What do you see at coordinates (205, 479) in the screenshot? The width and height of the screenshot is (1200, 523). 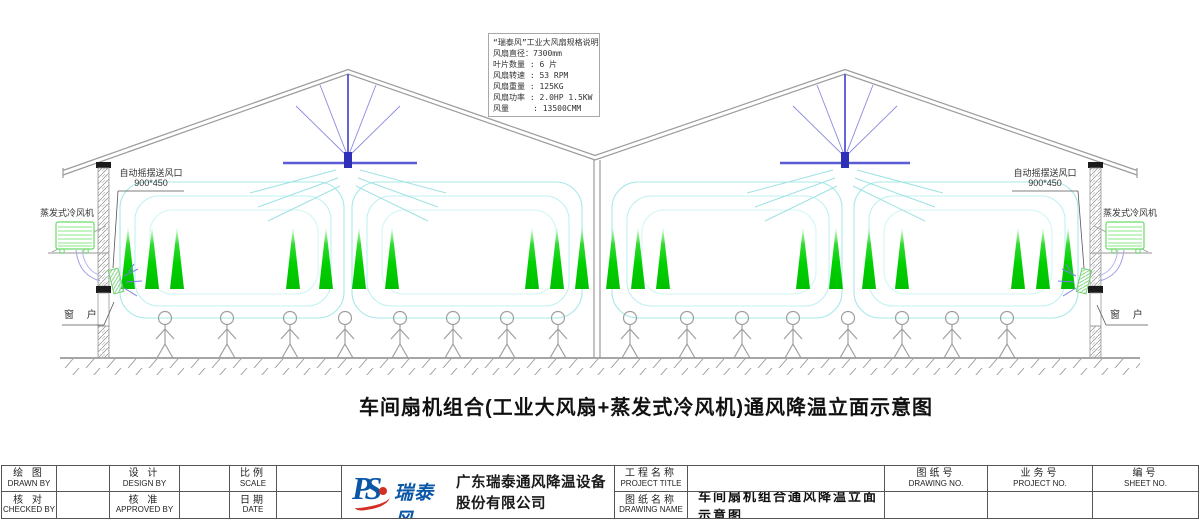 I see `design-by-value` at bounding box center [205, 479].